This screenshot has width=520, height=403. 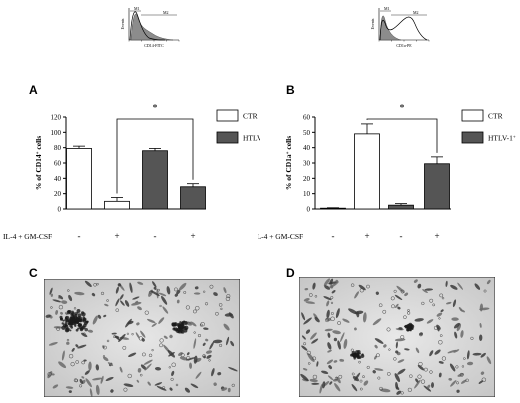 I want to click on significance-marker: *, so click(x=402, y=108).